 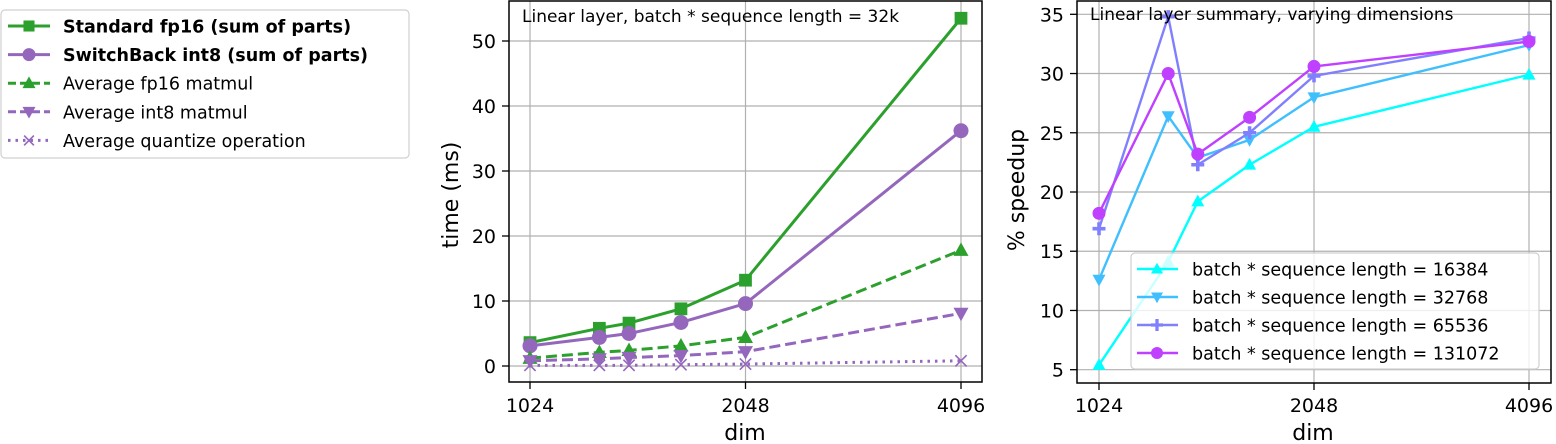 I want to click on legend-item: Average int8 matmul, so click(x=128, y=113).